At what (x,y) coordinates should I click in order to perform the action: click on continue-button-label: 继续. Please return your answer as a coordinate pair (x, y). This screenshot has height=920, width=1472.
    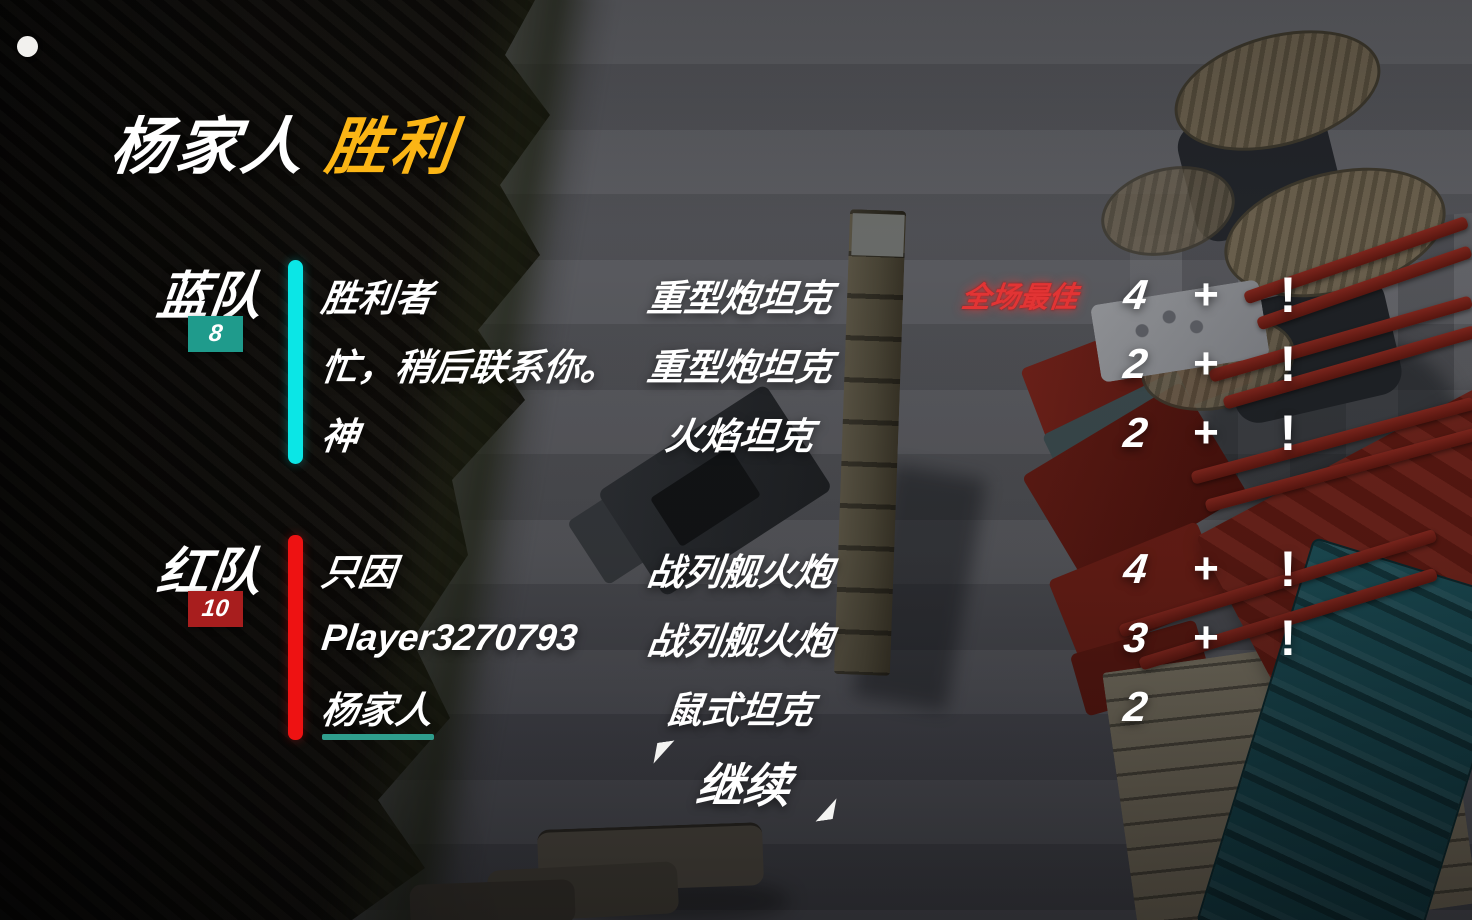
    Looking at the image, I should click on (743, 785).